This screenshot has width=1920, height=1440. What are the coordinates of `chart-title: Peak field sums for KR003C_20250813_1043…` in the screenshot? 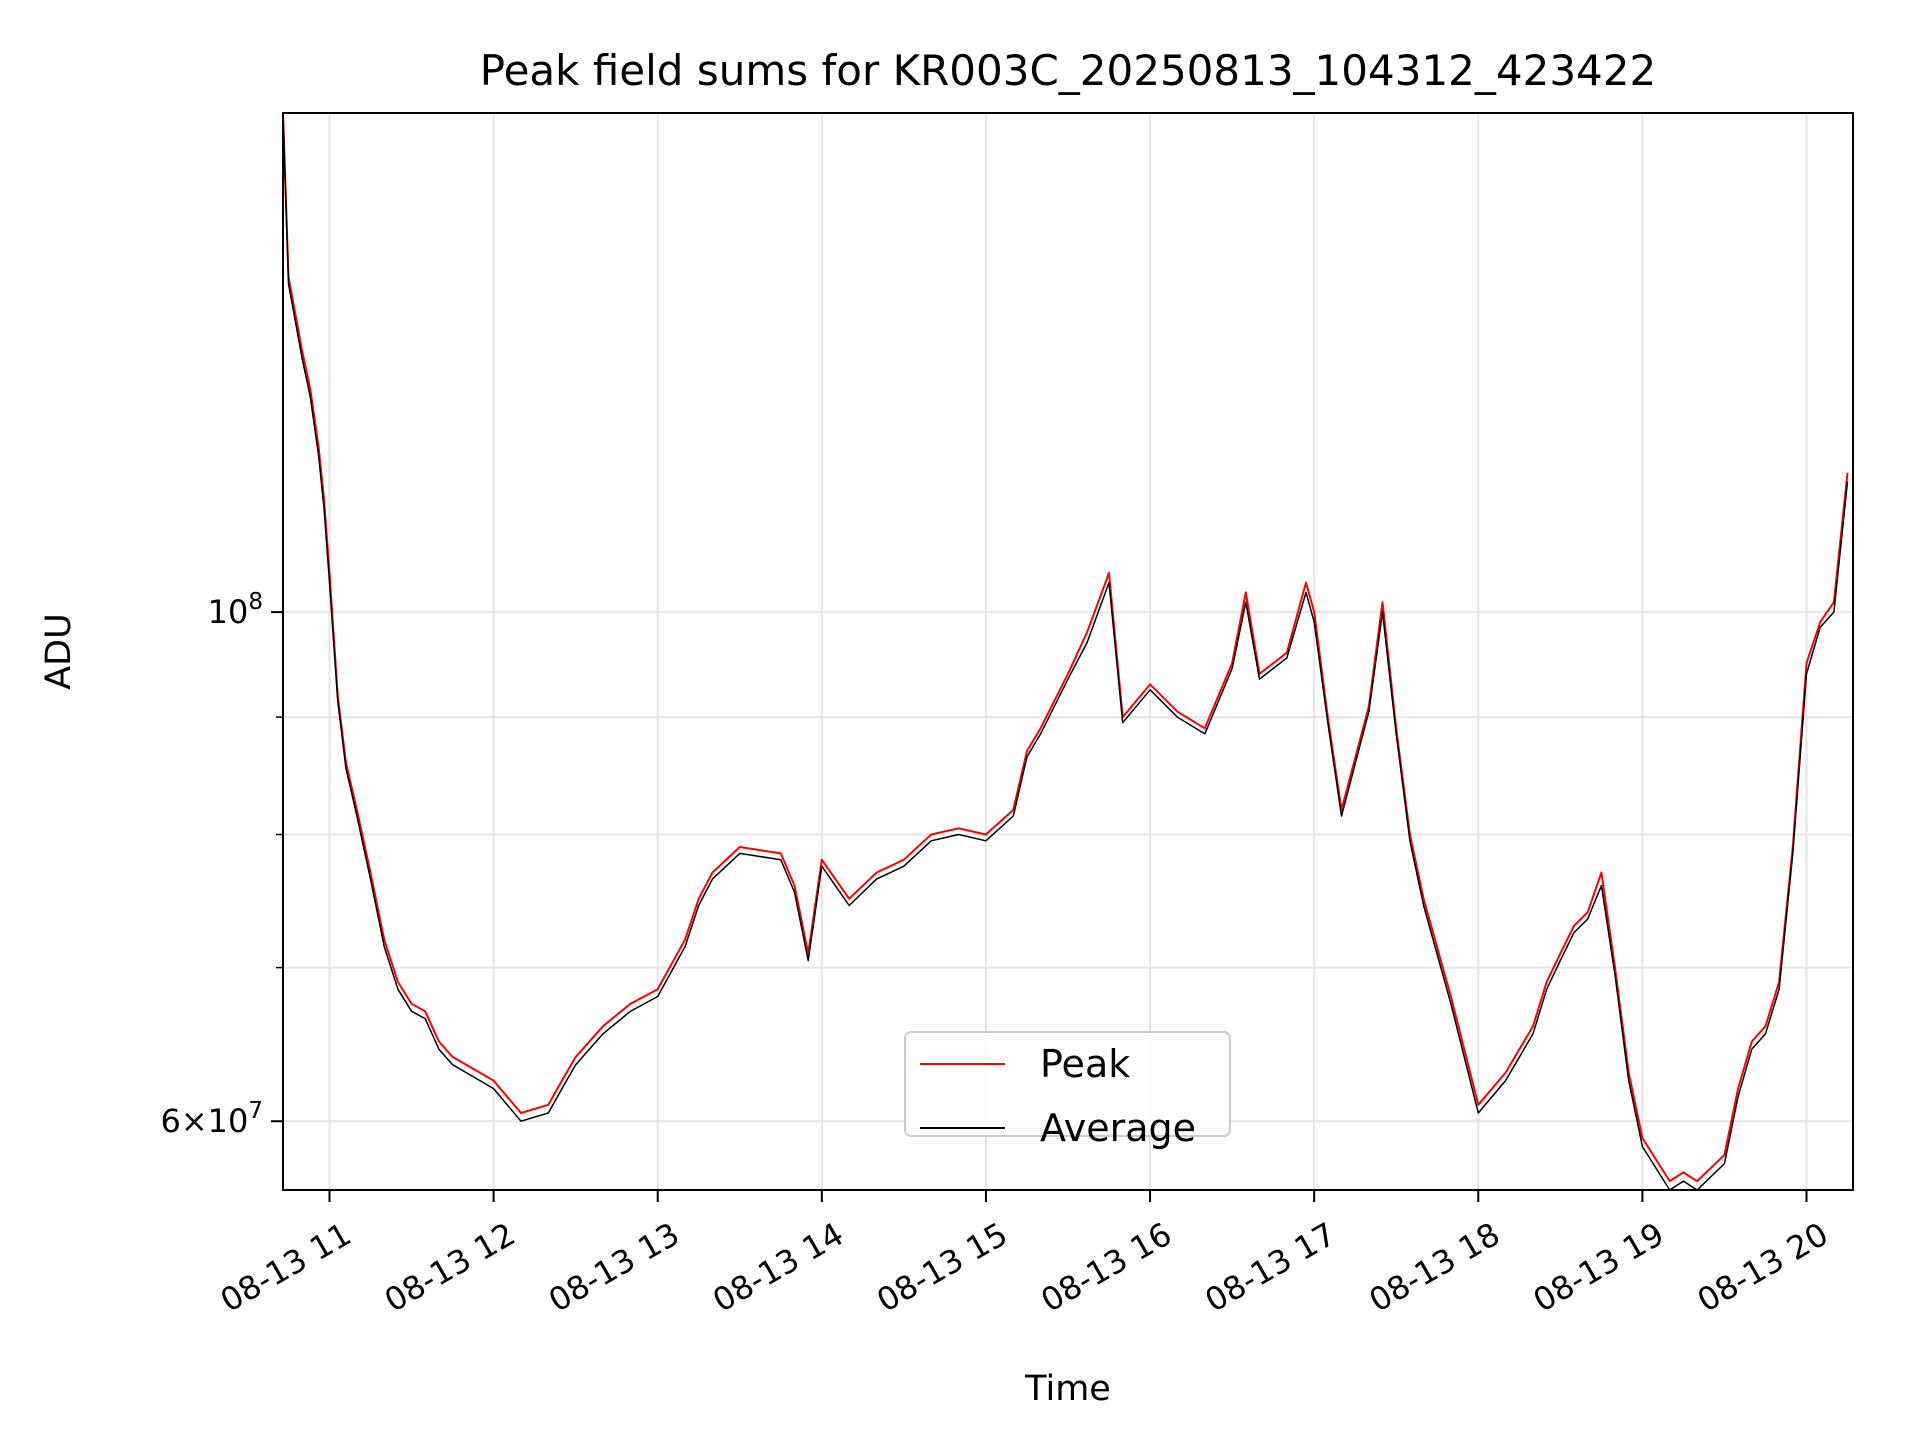 It's located at (1068, 70).